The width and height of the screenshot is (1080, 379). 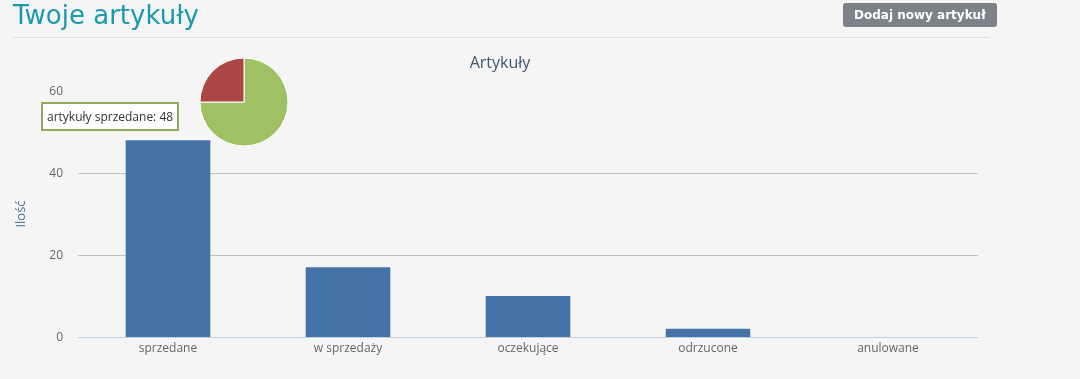 What do you see at coordinates (60, 337) in the screenshot?
I see `y-tick-label: 0` at bounding box center [60, 337].